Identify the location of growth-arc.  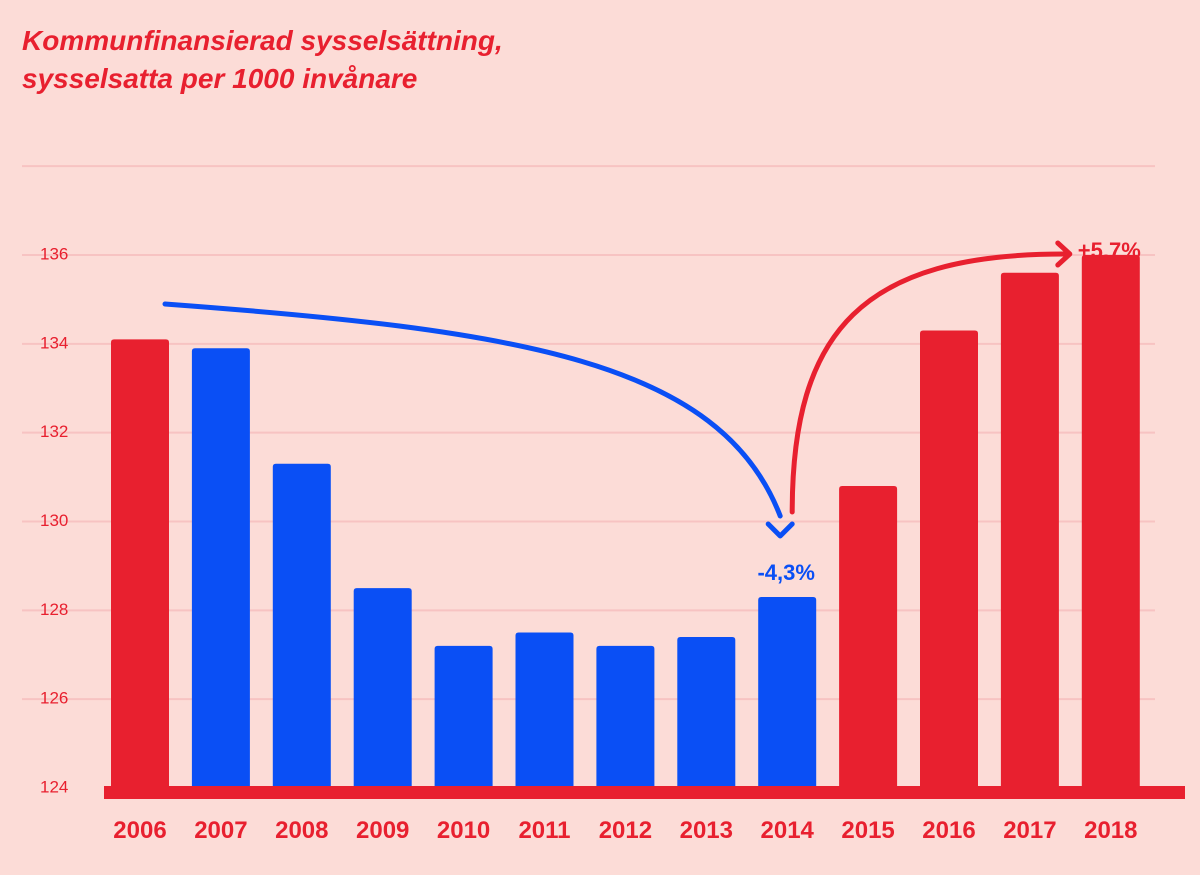
(928, 383).